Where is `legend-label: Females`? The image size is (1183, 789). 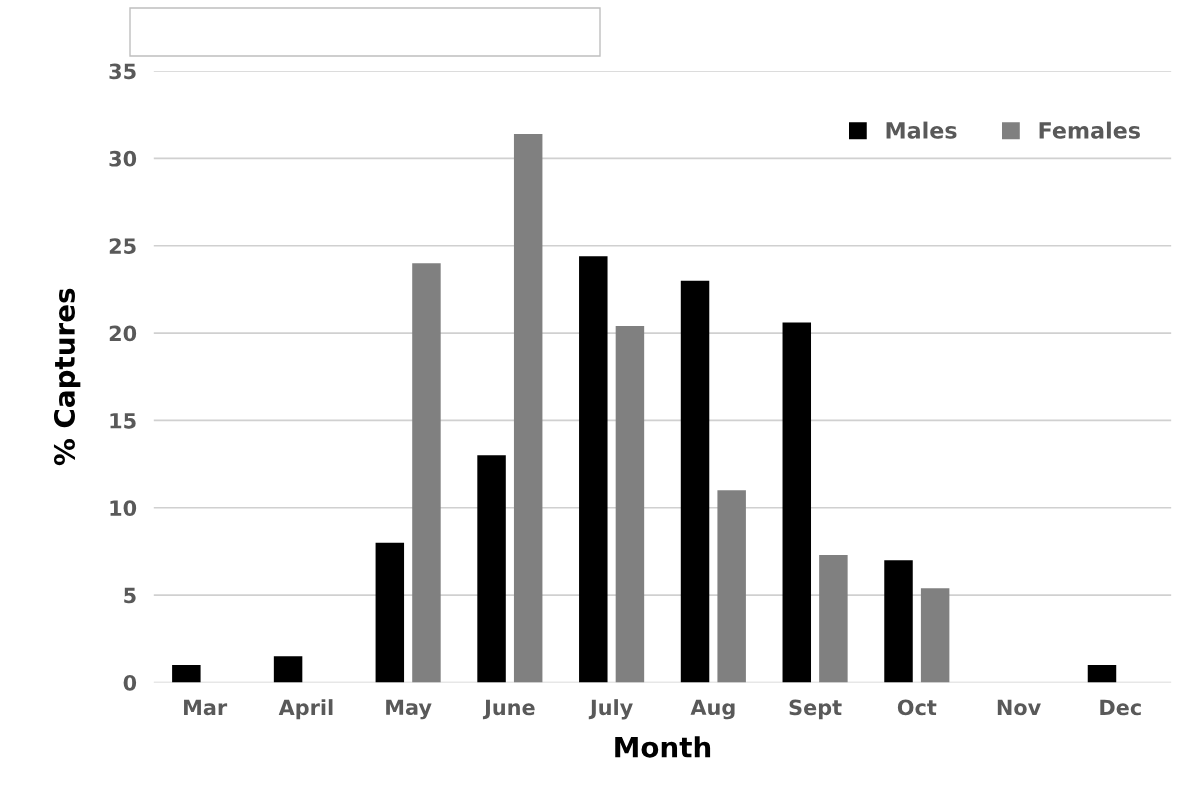 legend-label: Females is located at coordinates (1089, 130).